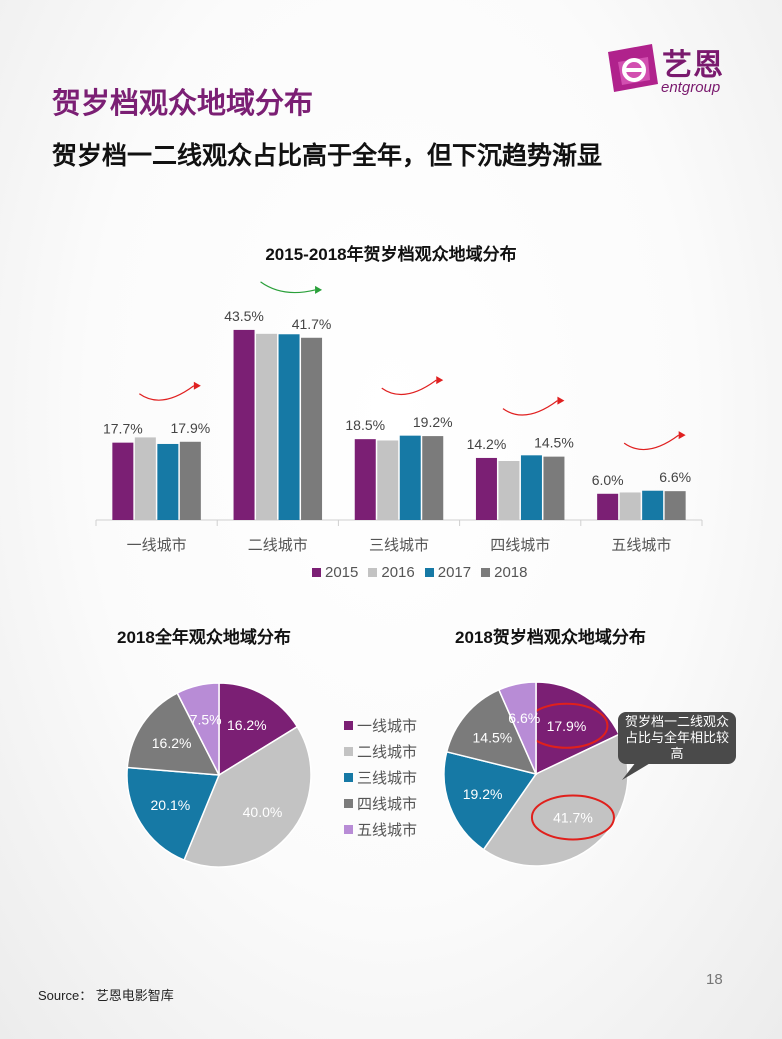  Describe the element at coordinates (312, 324) in the screenshot. I see `bar-data-label: 41.7%` at that location.